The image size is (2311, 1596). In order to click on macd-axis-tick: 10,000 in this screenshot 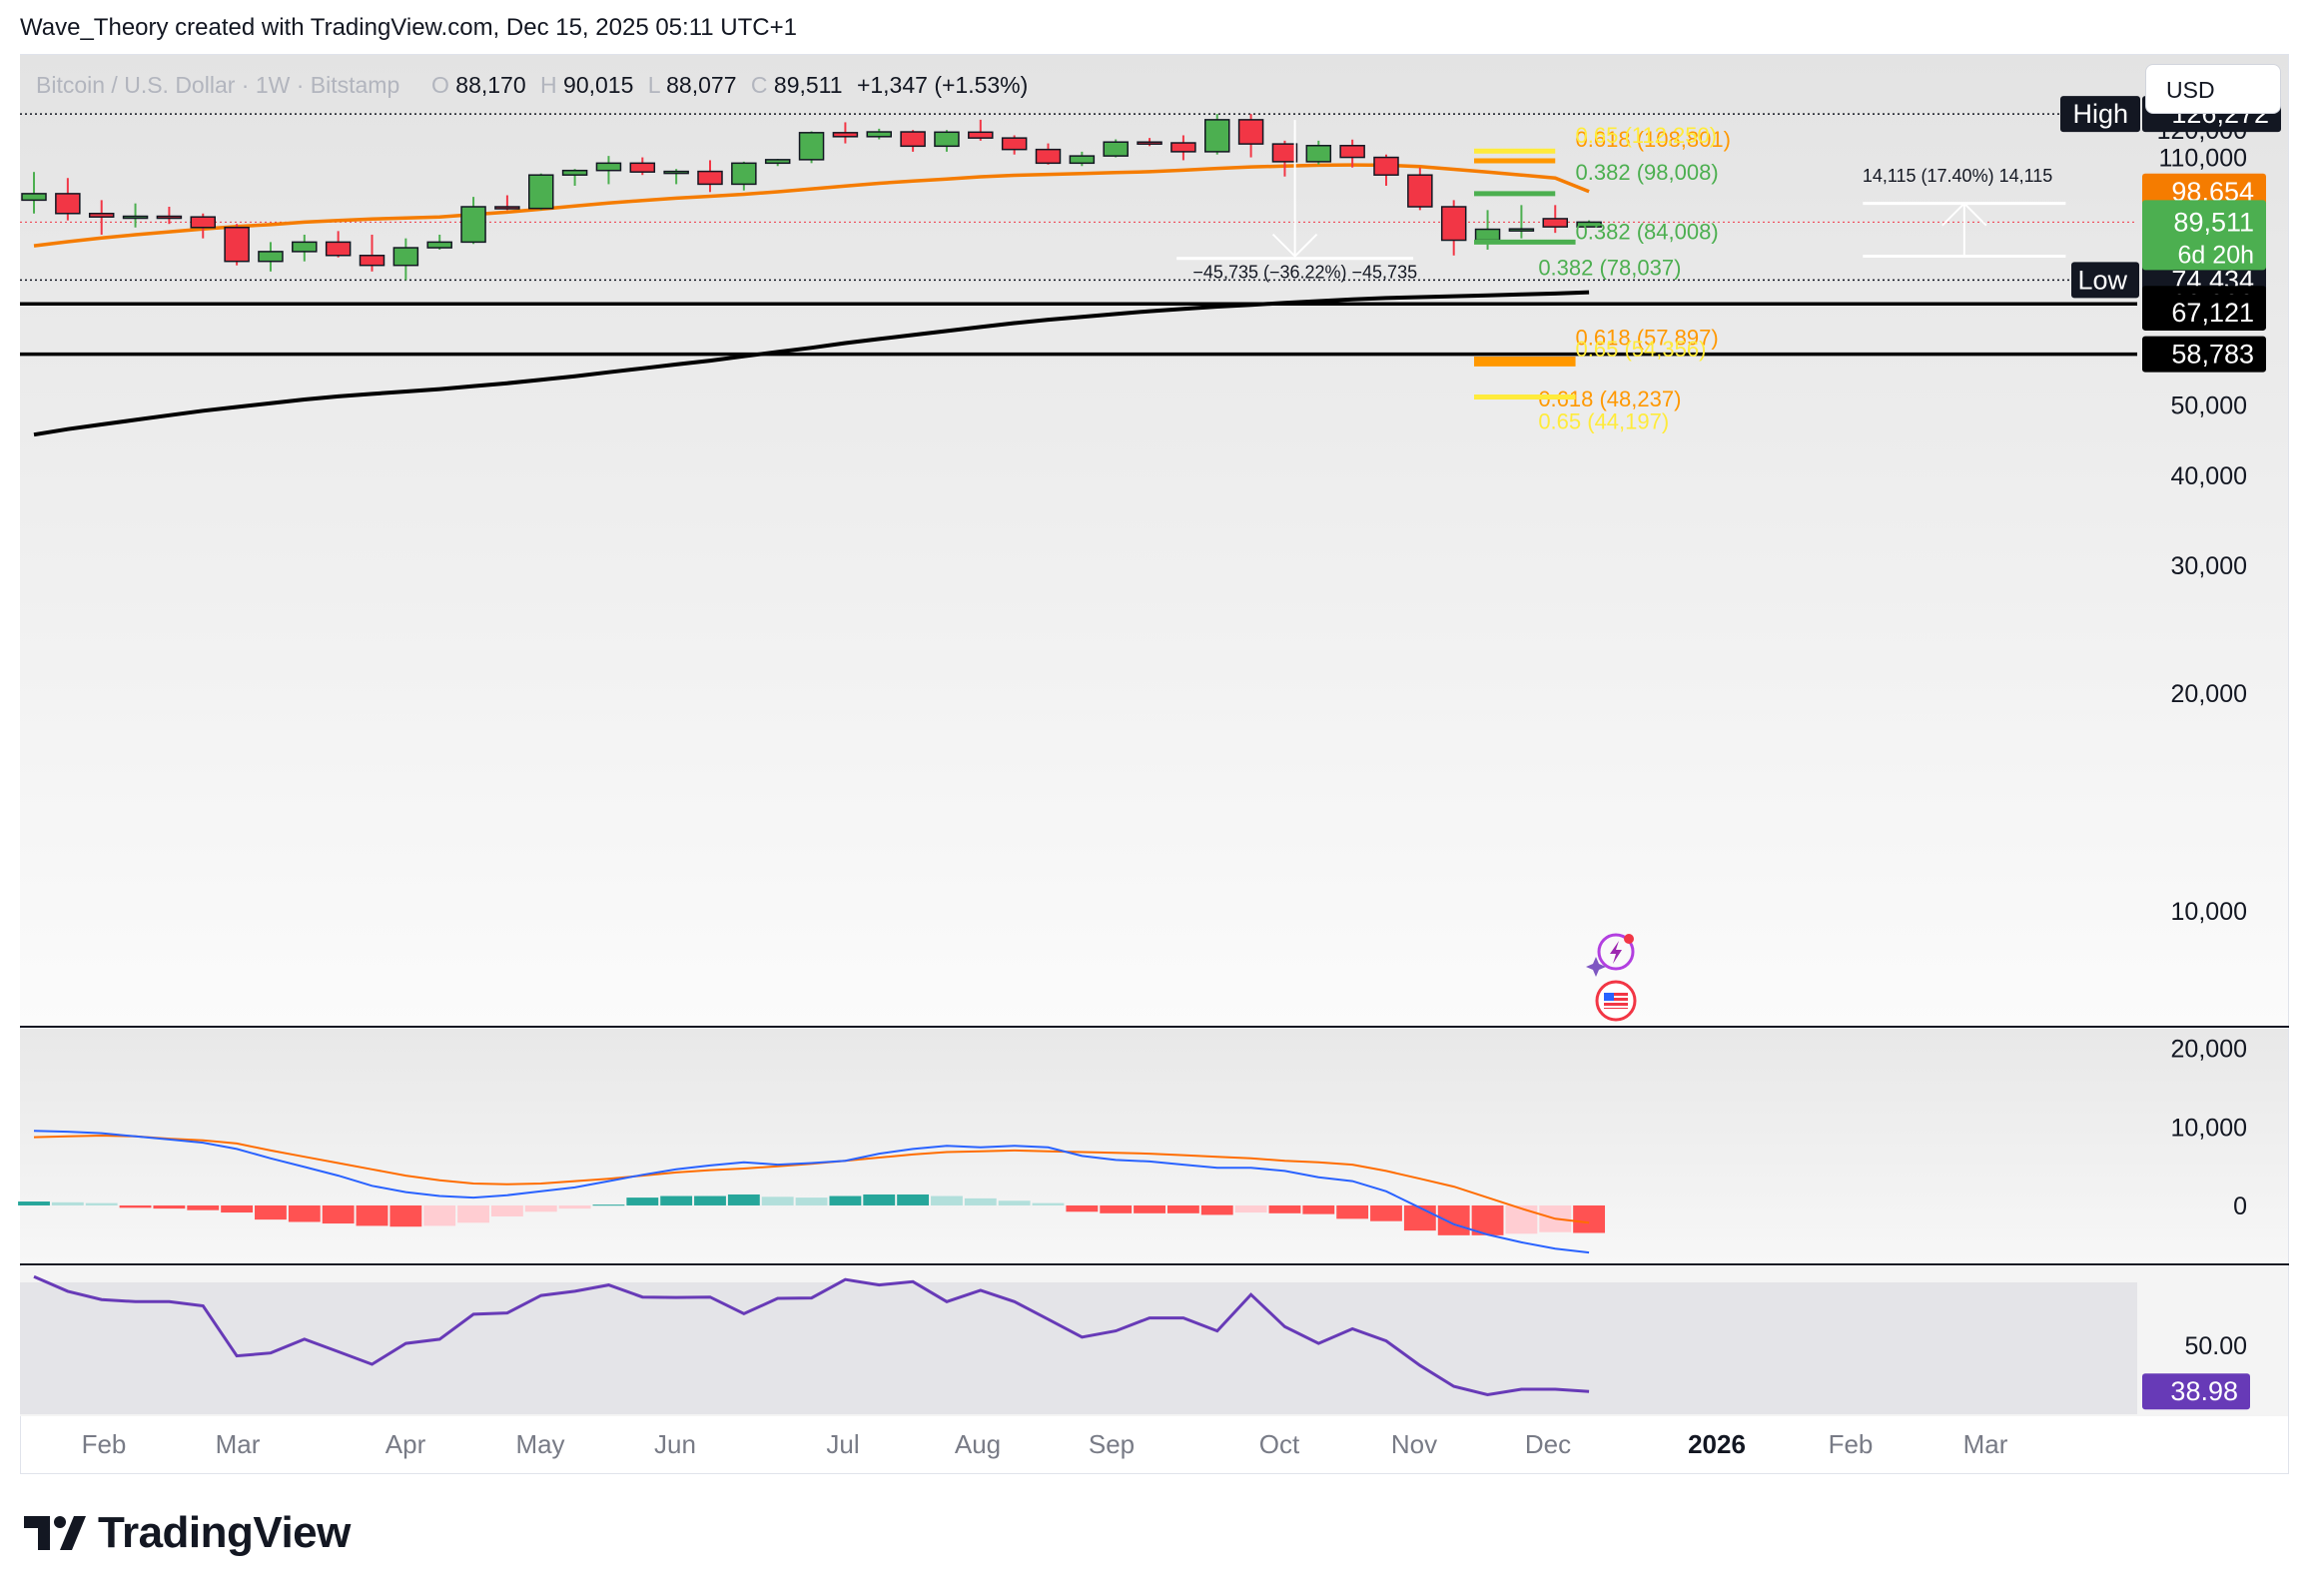, I will do `click(2209, 1128)`.